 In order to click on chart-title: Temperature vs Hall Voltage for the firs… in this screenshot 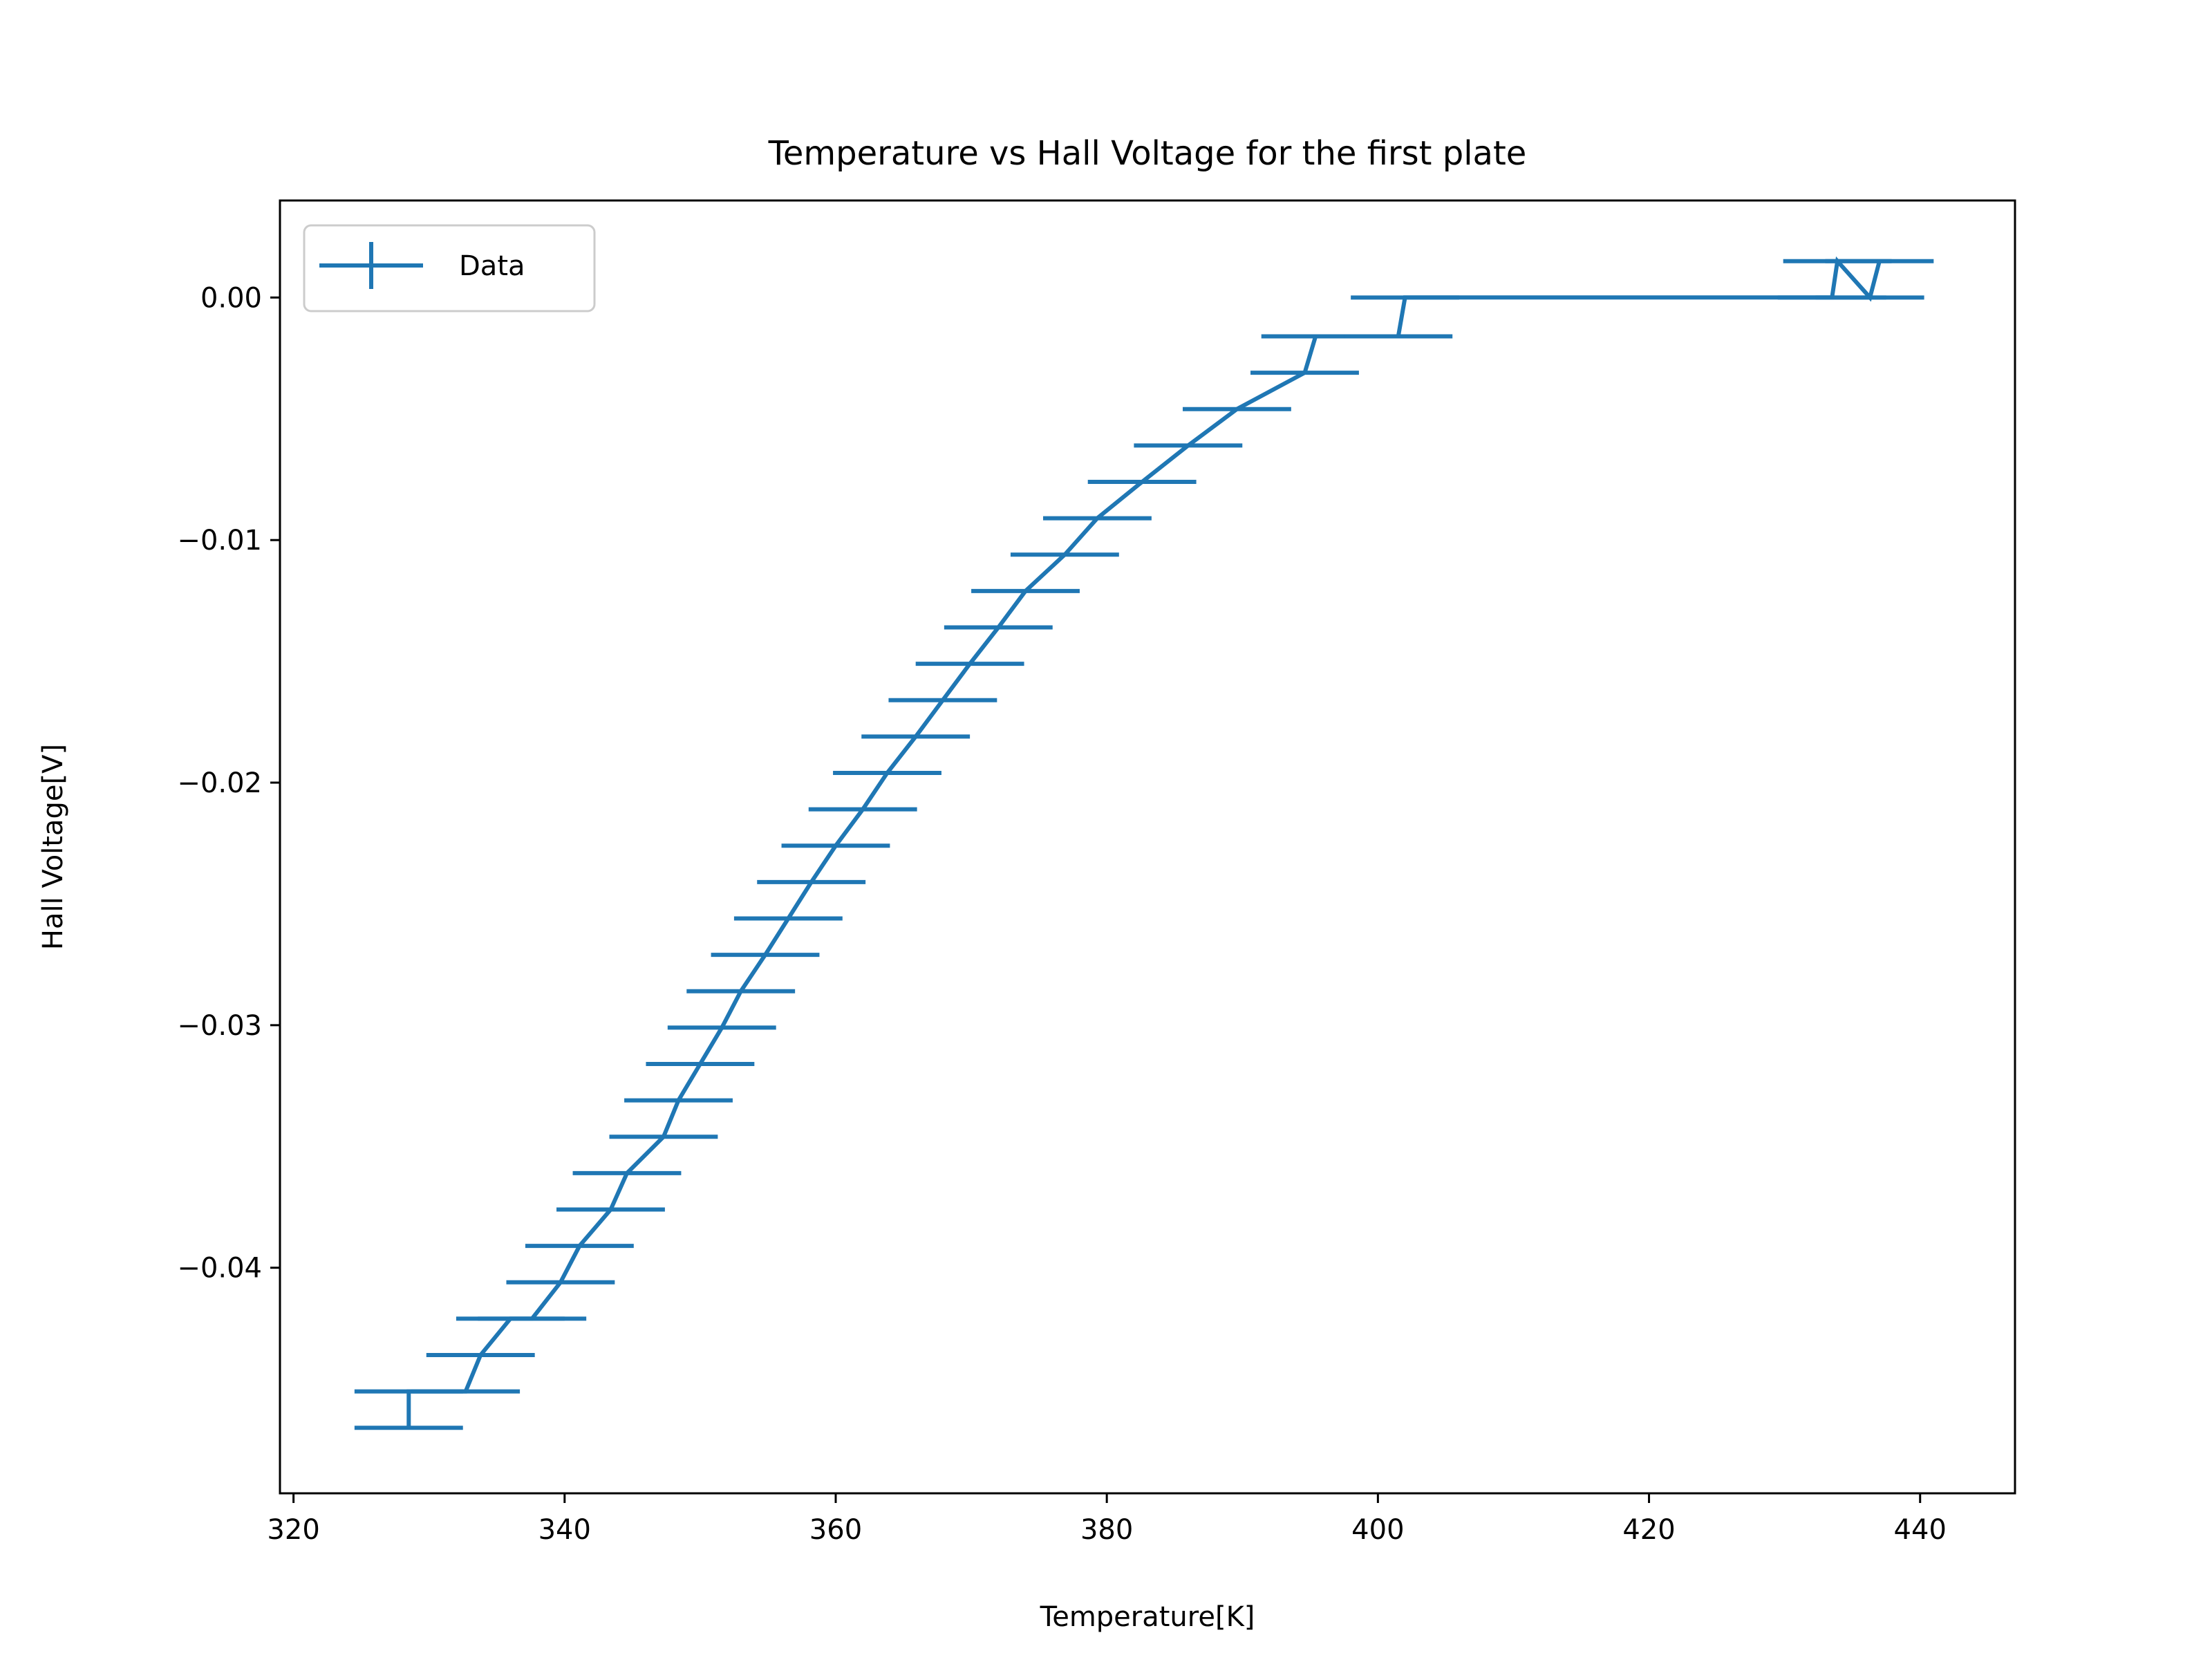, I will do `click(1147, 154)`.